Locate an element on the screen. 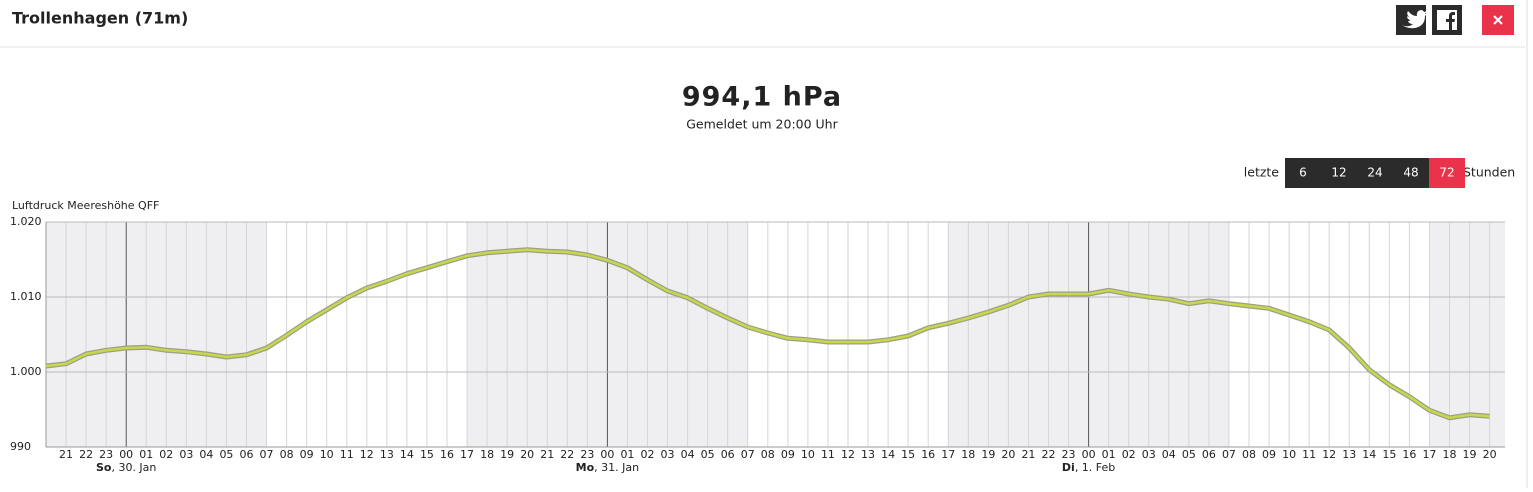 This screenshot has height=492, width=1533. twitter-button is located at coordinates (1411, 20).